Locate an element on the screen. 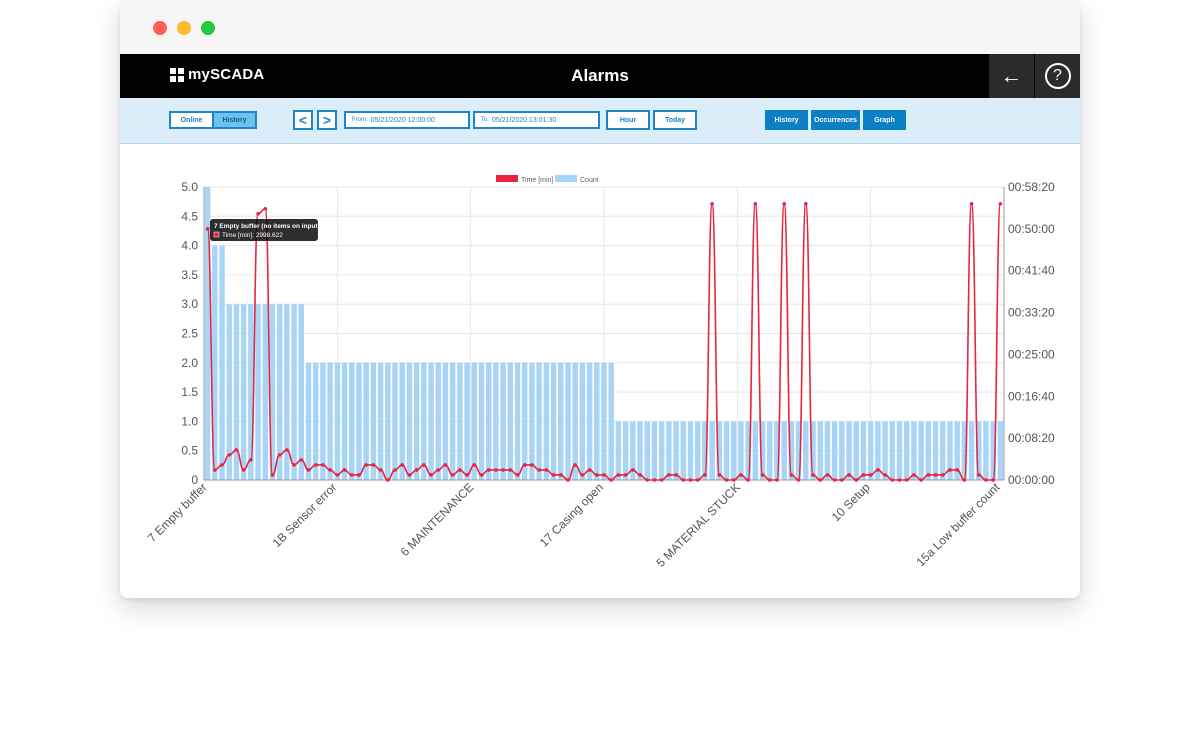 This screenshot has width=1200, height=750. question-mark-icon: ? is located at coordinates (1057, 76).